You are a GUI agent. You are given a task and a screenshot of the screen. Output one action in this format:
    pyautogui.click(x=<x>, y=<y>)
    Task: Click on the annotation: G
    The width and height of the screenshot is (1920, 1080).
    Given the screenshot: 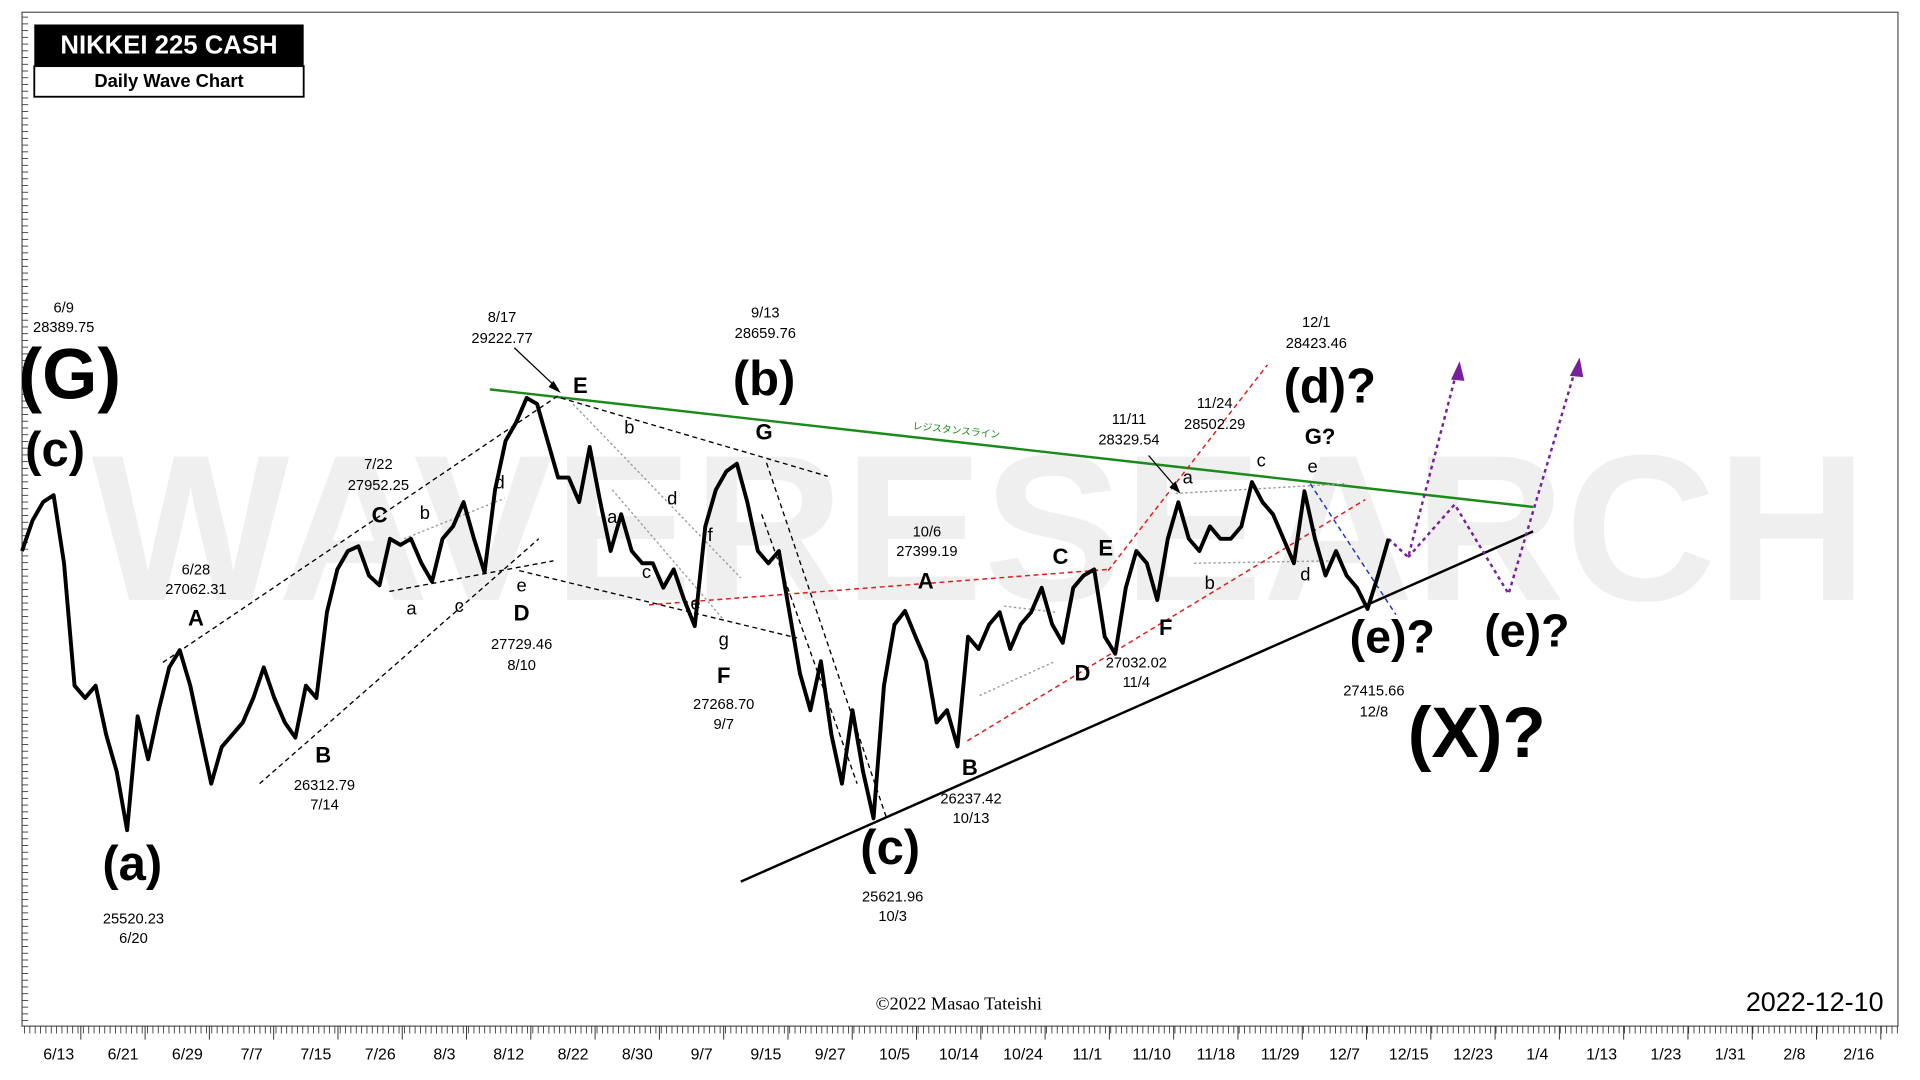 What is the action you would take?
    pyautogui.click(x=764, y=431)
    